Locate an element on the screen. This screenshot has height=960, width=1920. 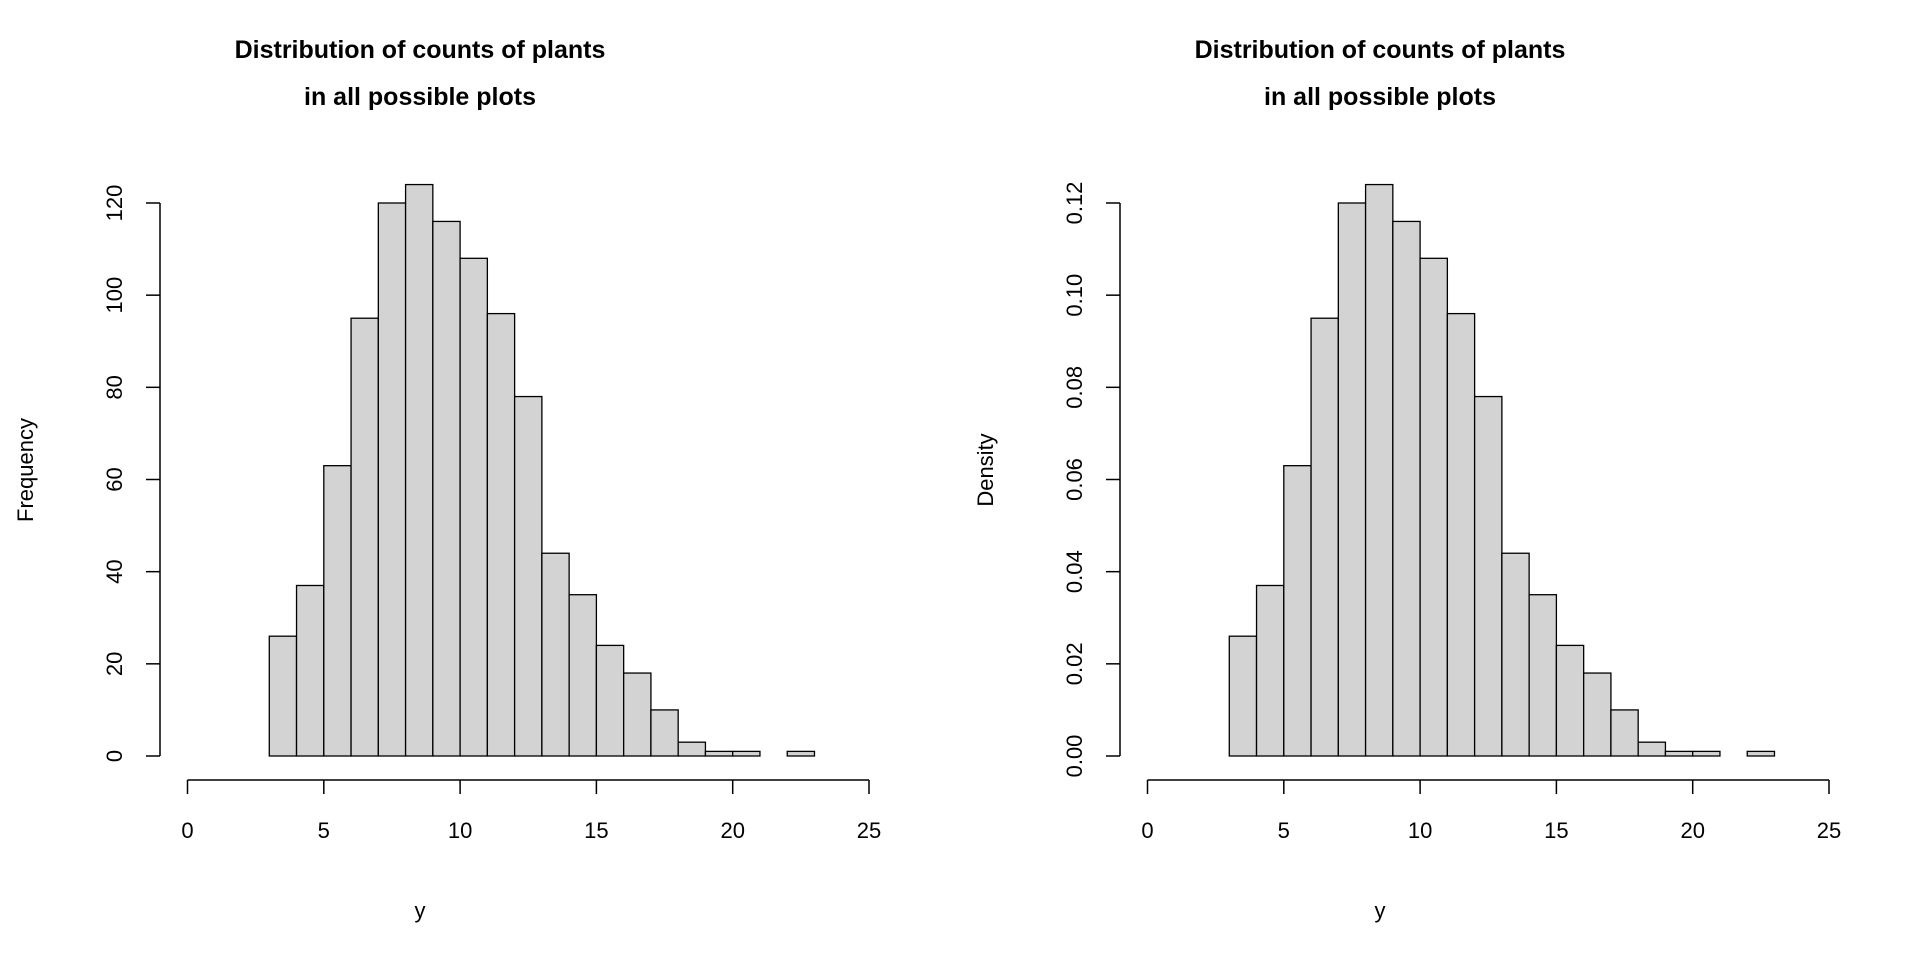
y-tick-label: 0.06 is located at coordinates (1074, 479).